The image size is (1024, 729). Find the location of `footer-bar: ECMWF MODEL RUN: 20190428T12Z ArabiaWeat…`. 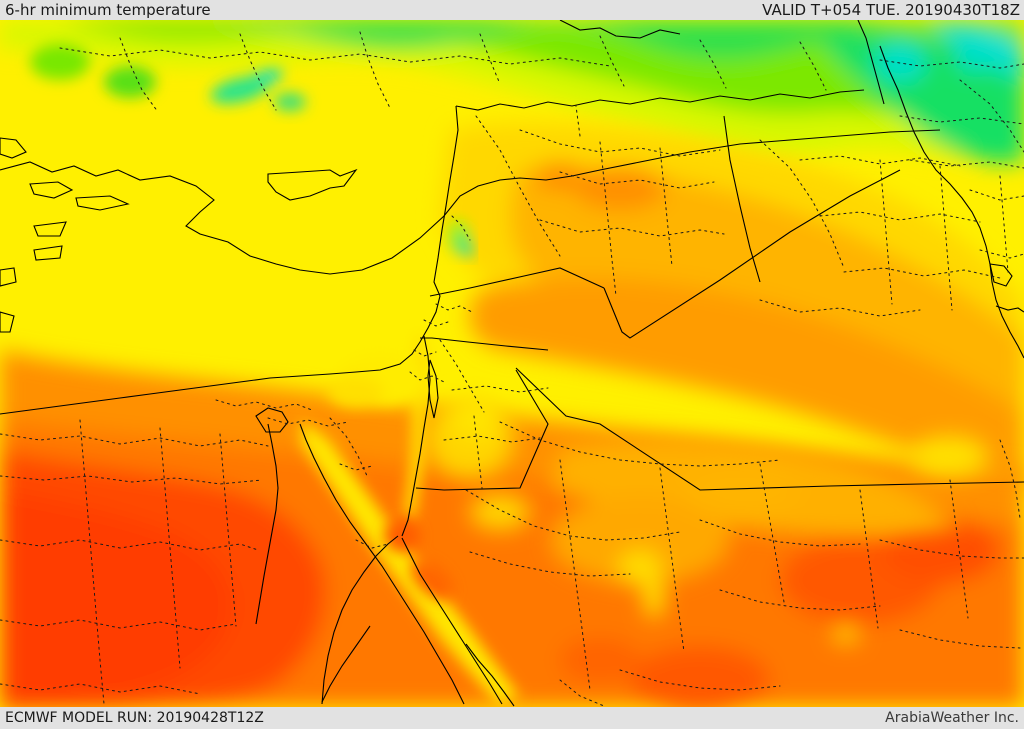

footer-bar: ECMWF MODEL RUN: 20190428T12Z ArabiaWeat… is located at coordinates (512, 718).